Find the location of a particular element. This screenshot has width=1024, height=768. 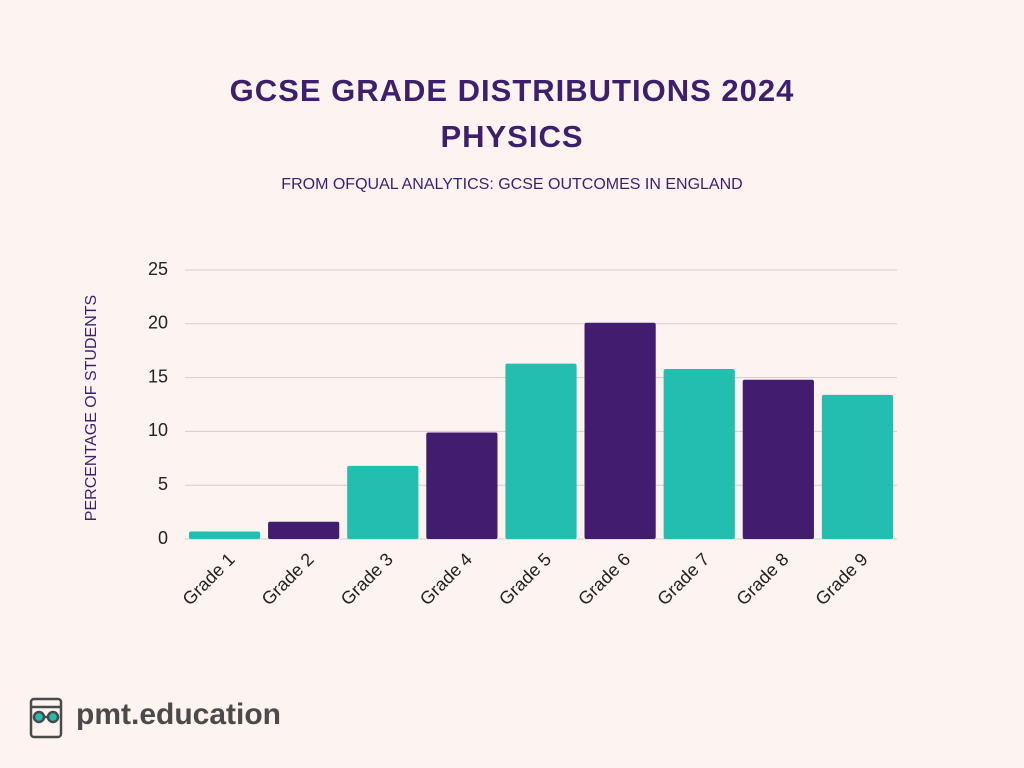

x-tick-label: Grade 3 is located at coordinates (367, 579).